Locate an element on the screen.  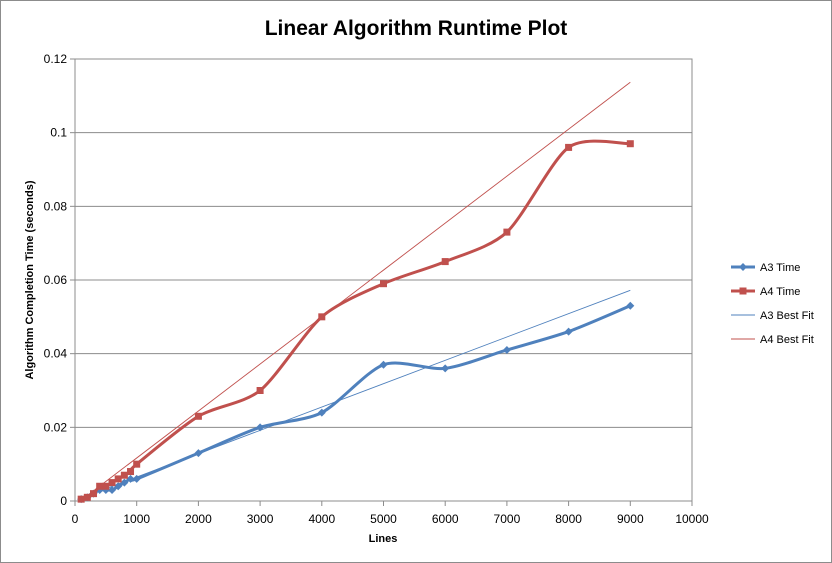
legend-item-a4-best-fit: A4 Best Fit is located at coordinates (772, 340).